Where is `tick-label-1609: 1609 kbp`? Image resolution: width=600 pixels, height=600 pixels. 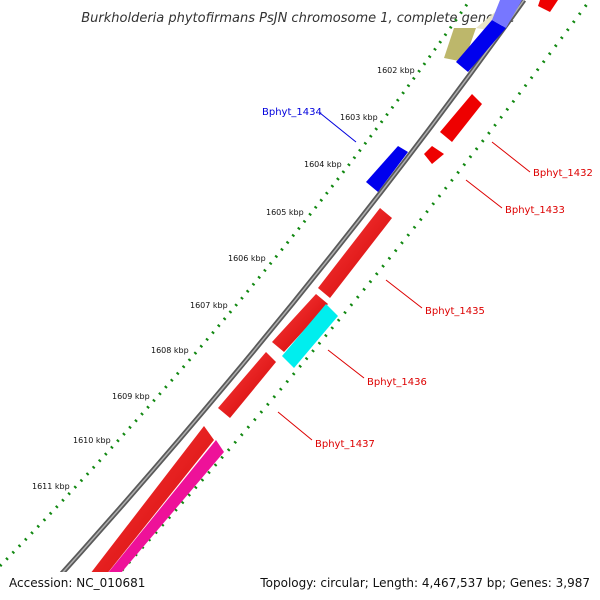
tick-label-1609: 1609 kbp is located at coordinates (131, 396).